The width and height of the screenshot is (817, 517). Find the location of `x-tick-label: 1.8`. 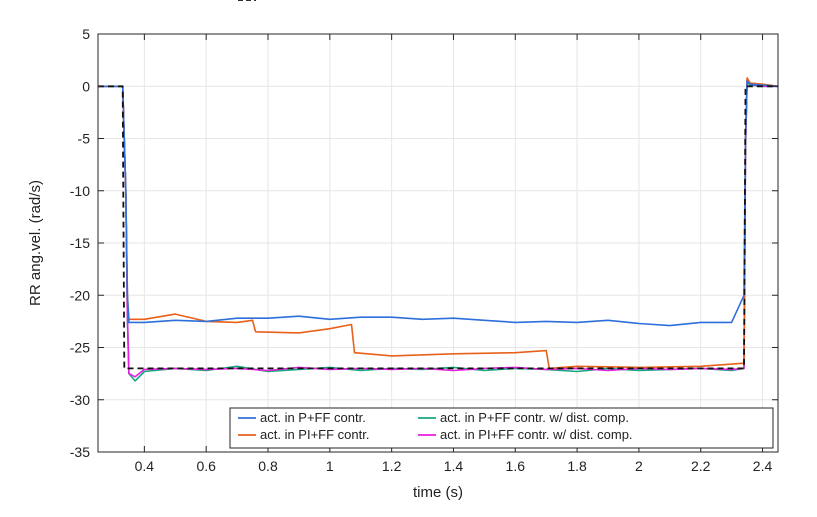

x-tick-label: 1.8 is located at coordinates (577, 466).